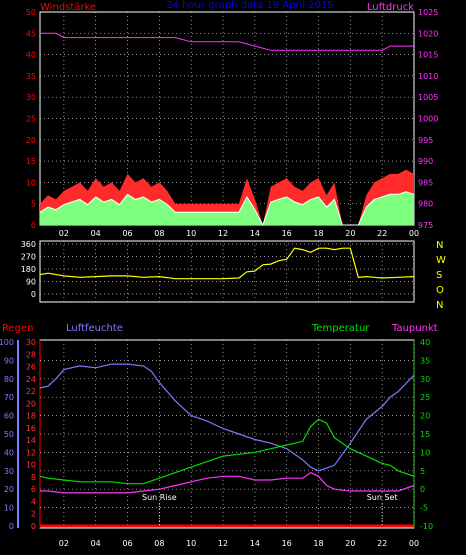  What do you see at coordinates (159, 497) in the screenshot?
I see `sun-annotation: Sun Rise` at bounding box center [159, 497].